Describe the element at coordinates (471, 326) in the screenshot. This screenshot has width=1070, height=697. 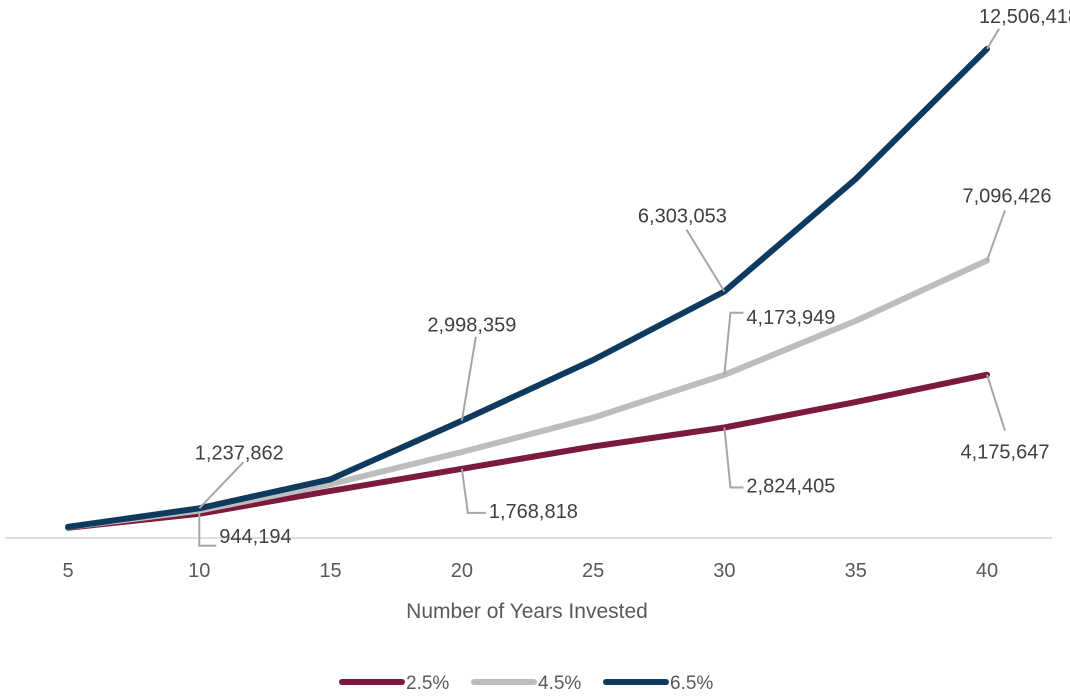
I see `data-label: 2,998,359` at that location.